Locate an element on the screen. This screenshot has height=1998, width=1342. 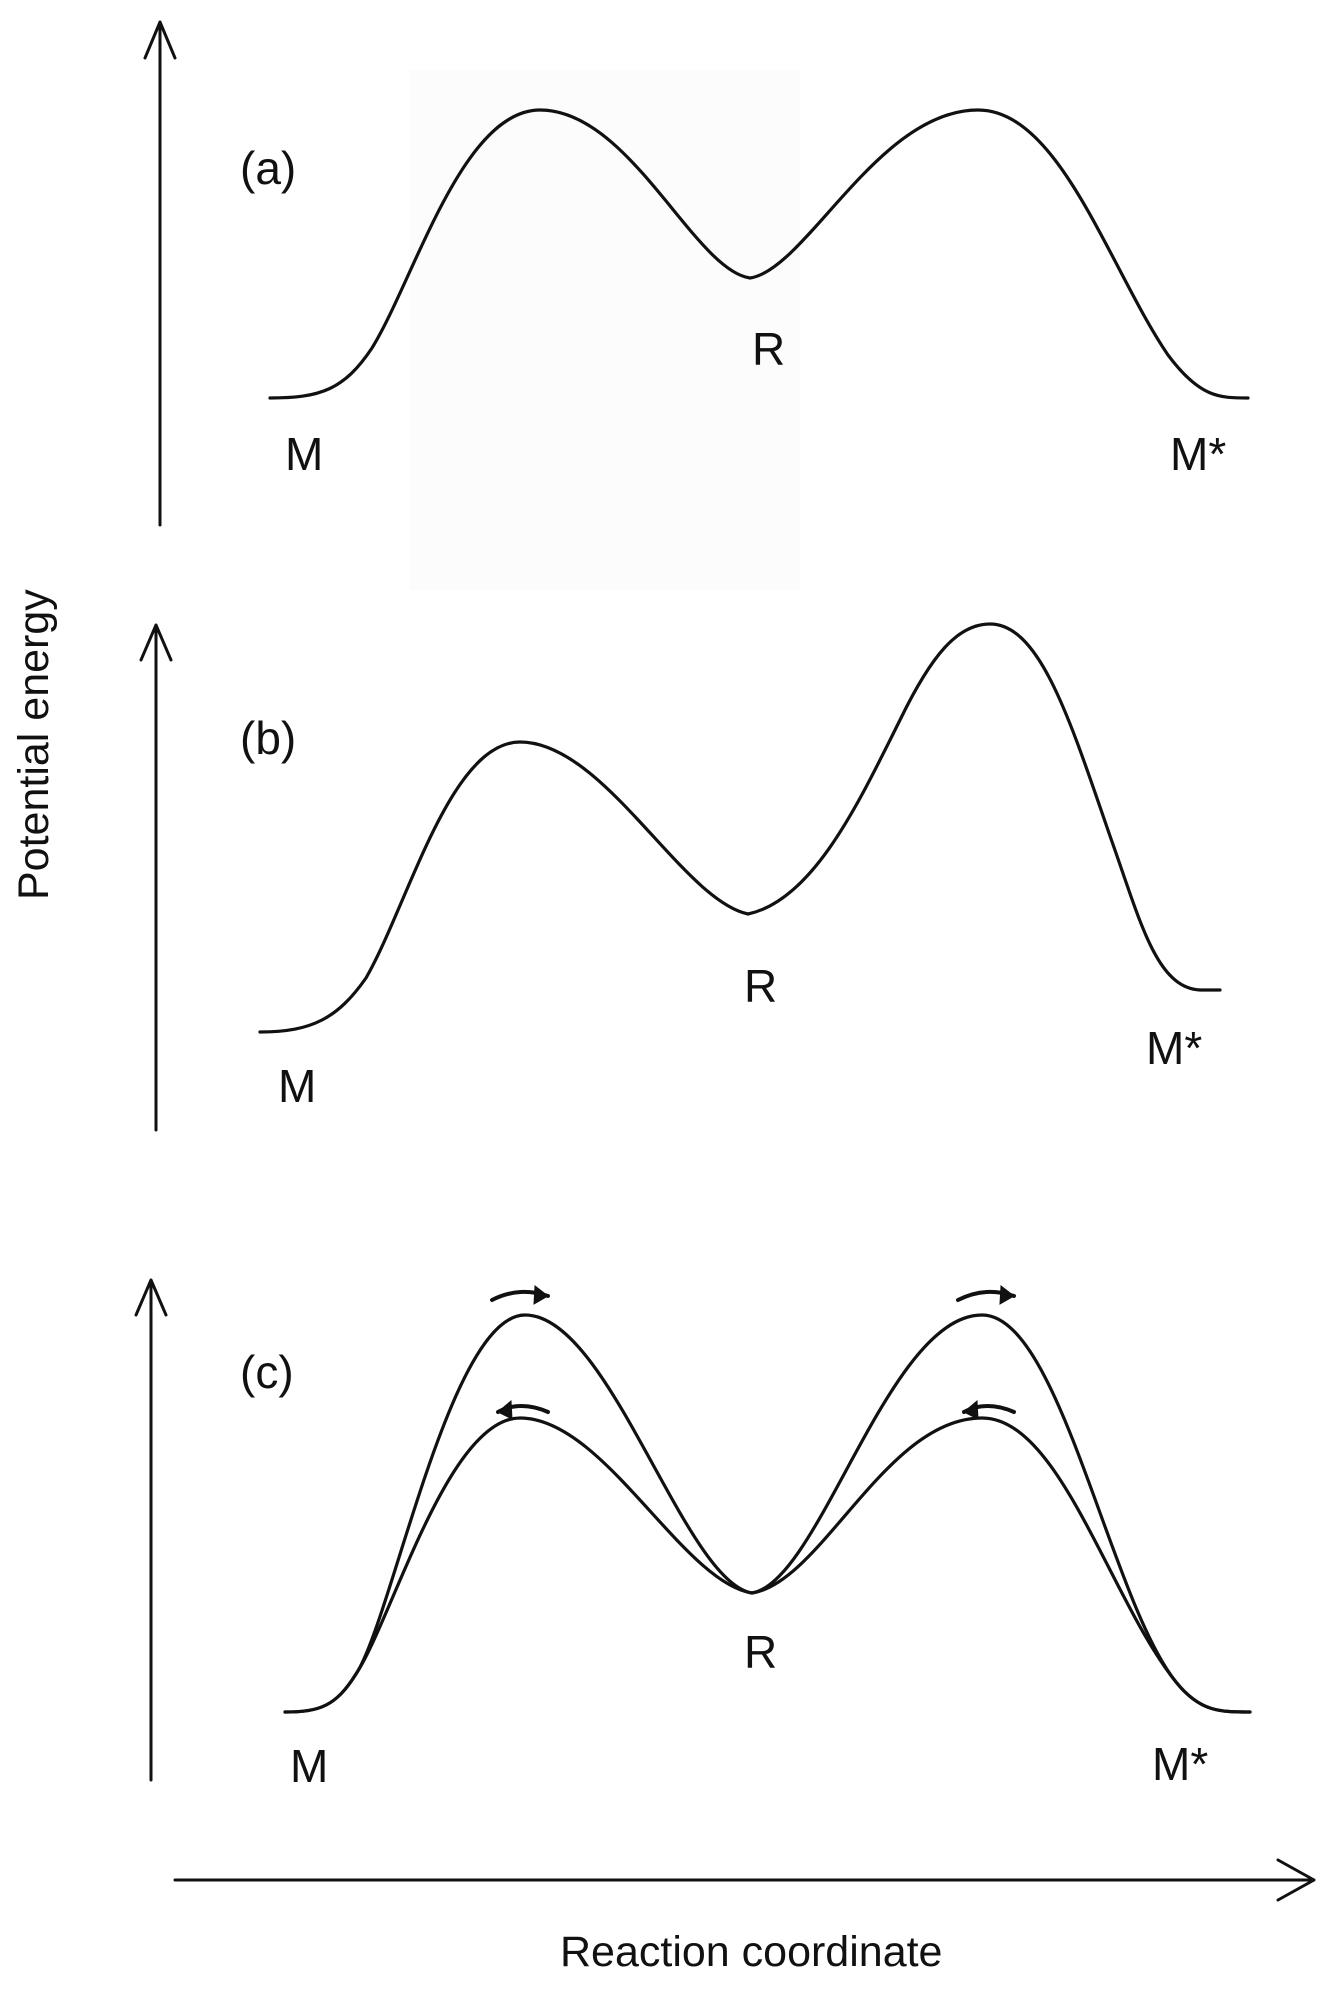
x-axis-arrow is located at coordinates (744, 1880).